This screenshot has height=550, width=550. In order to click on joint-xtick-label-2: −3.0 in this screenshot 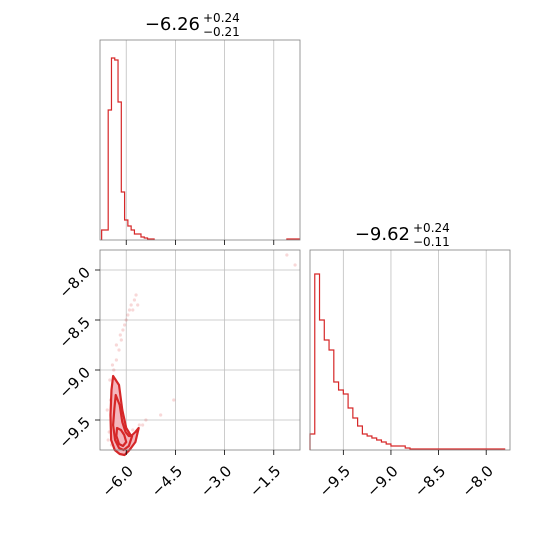, I will do `click(216, 481)`.